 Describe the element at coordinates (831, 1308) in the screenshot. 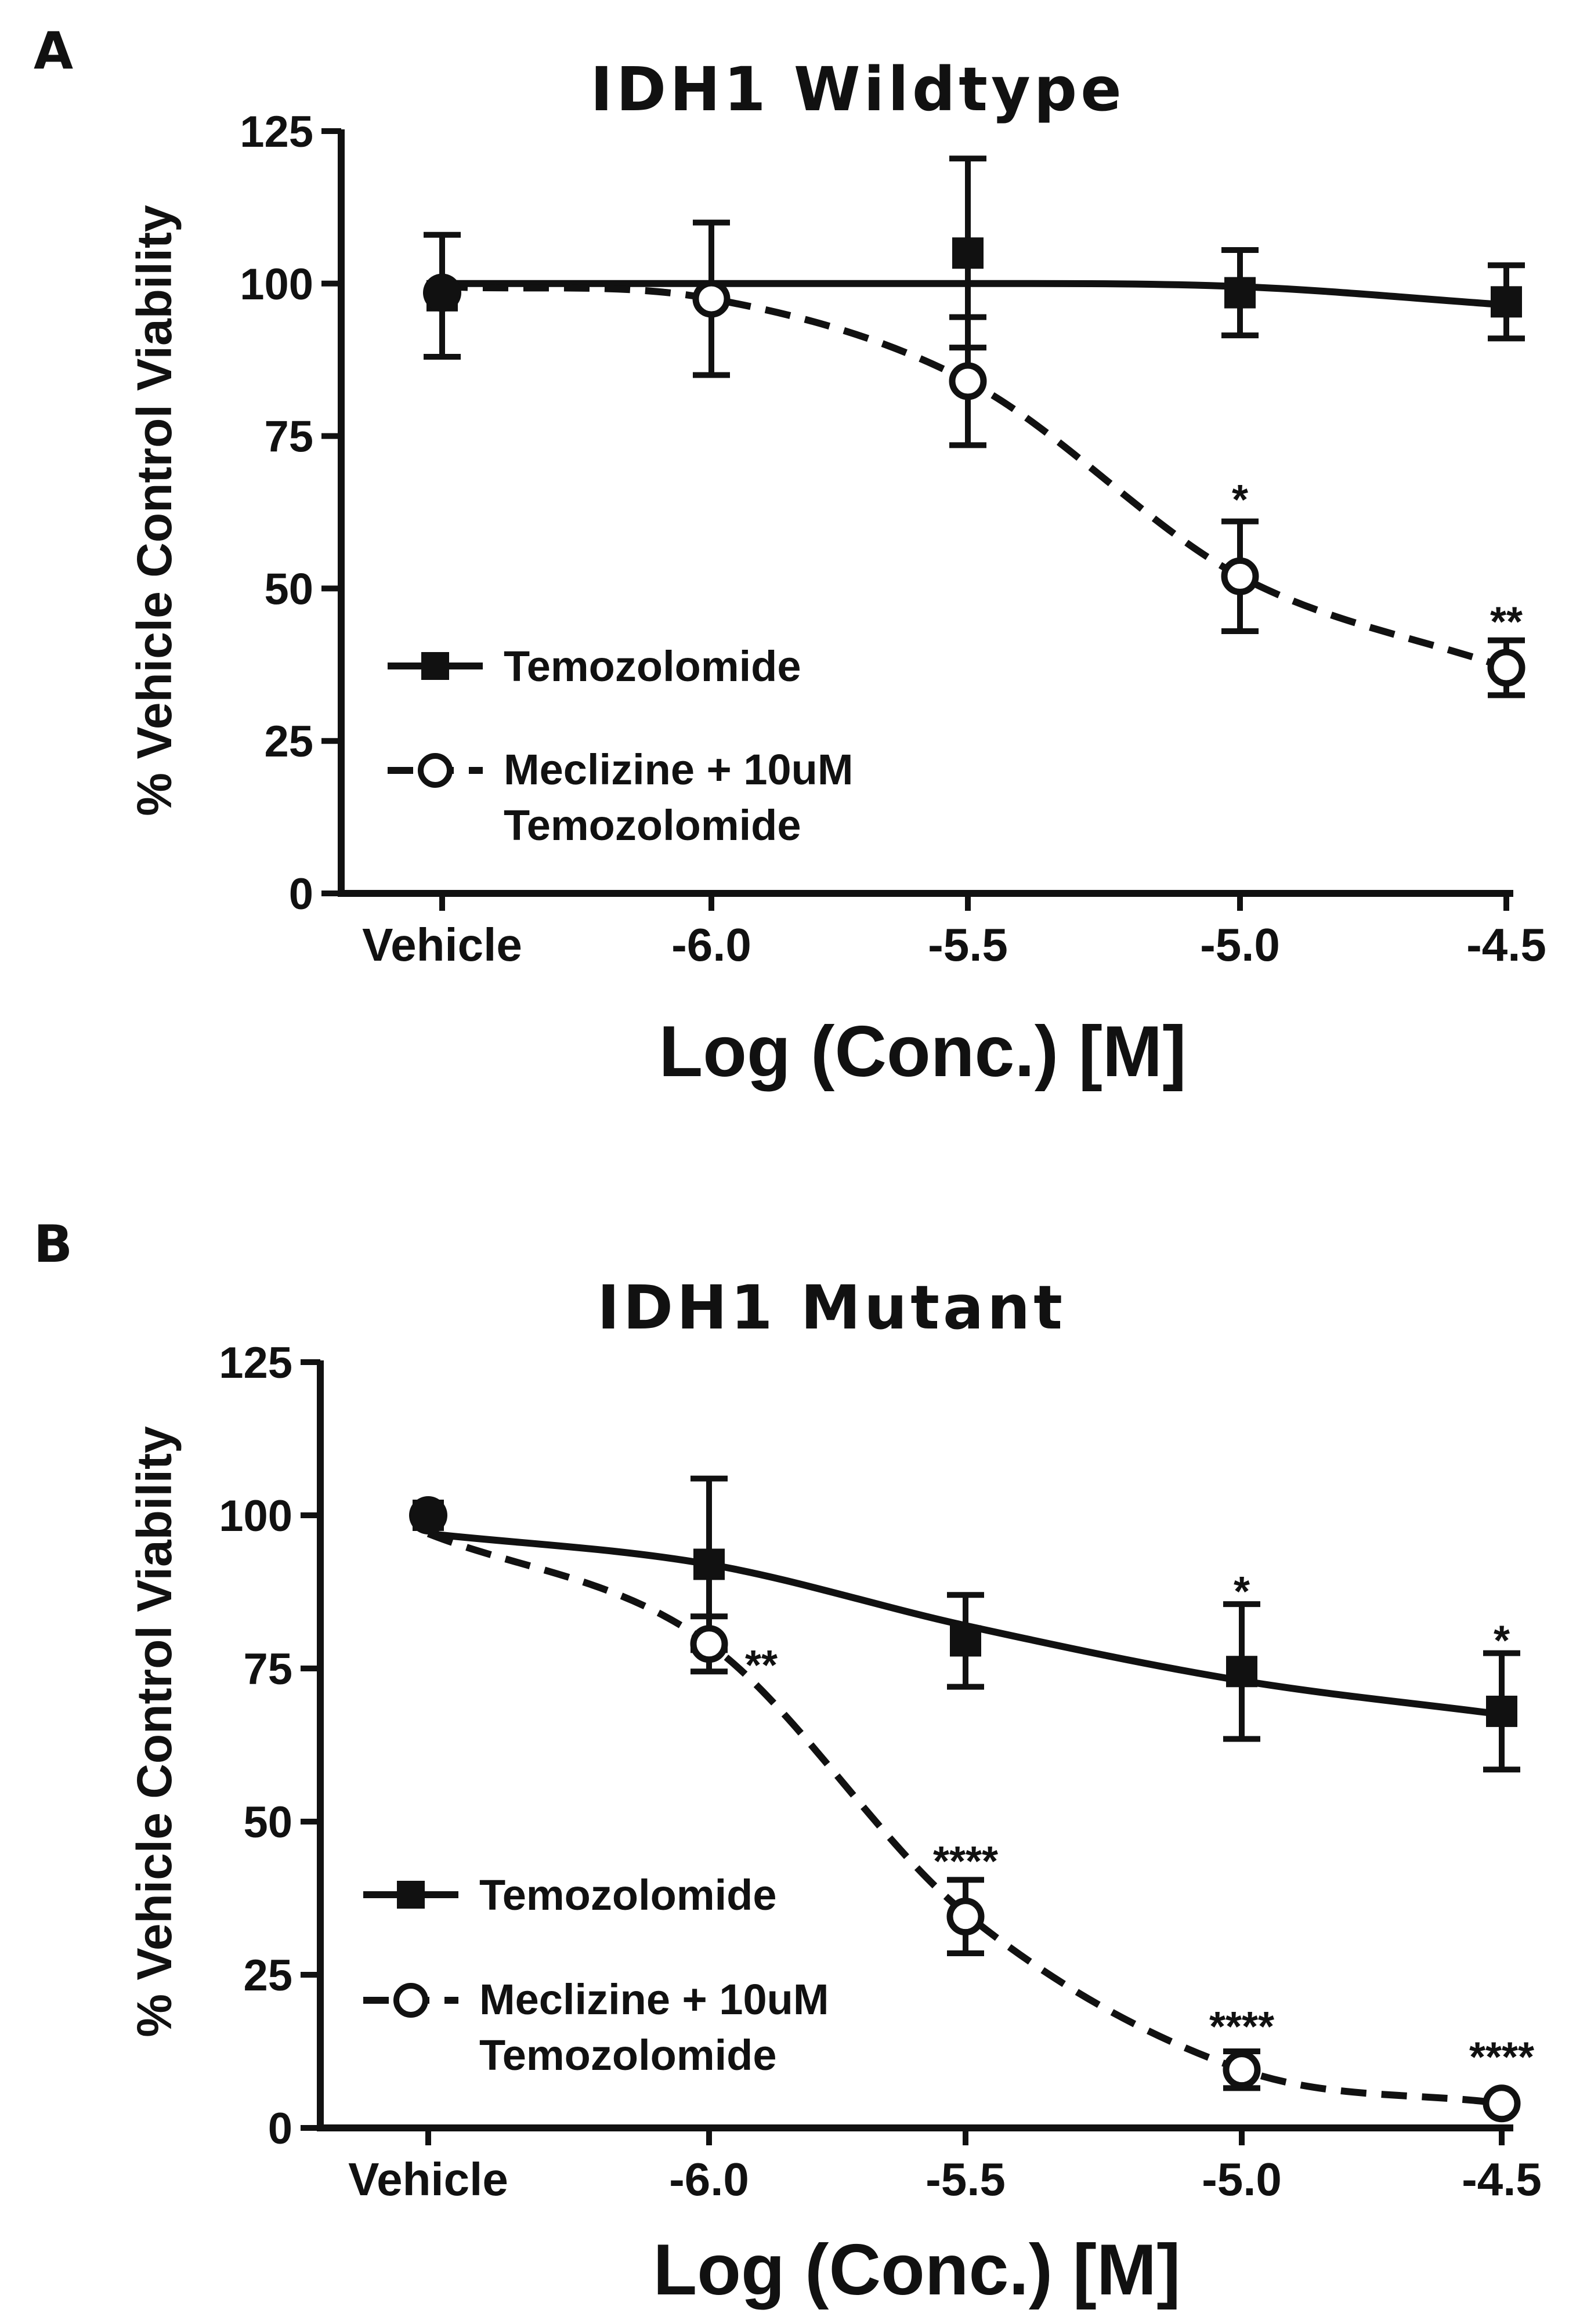

I see `chart-title-b: IDH1 Mutant` at that location.